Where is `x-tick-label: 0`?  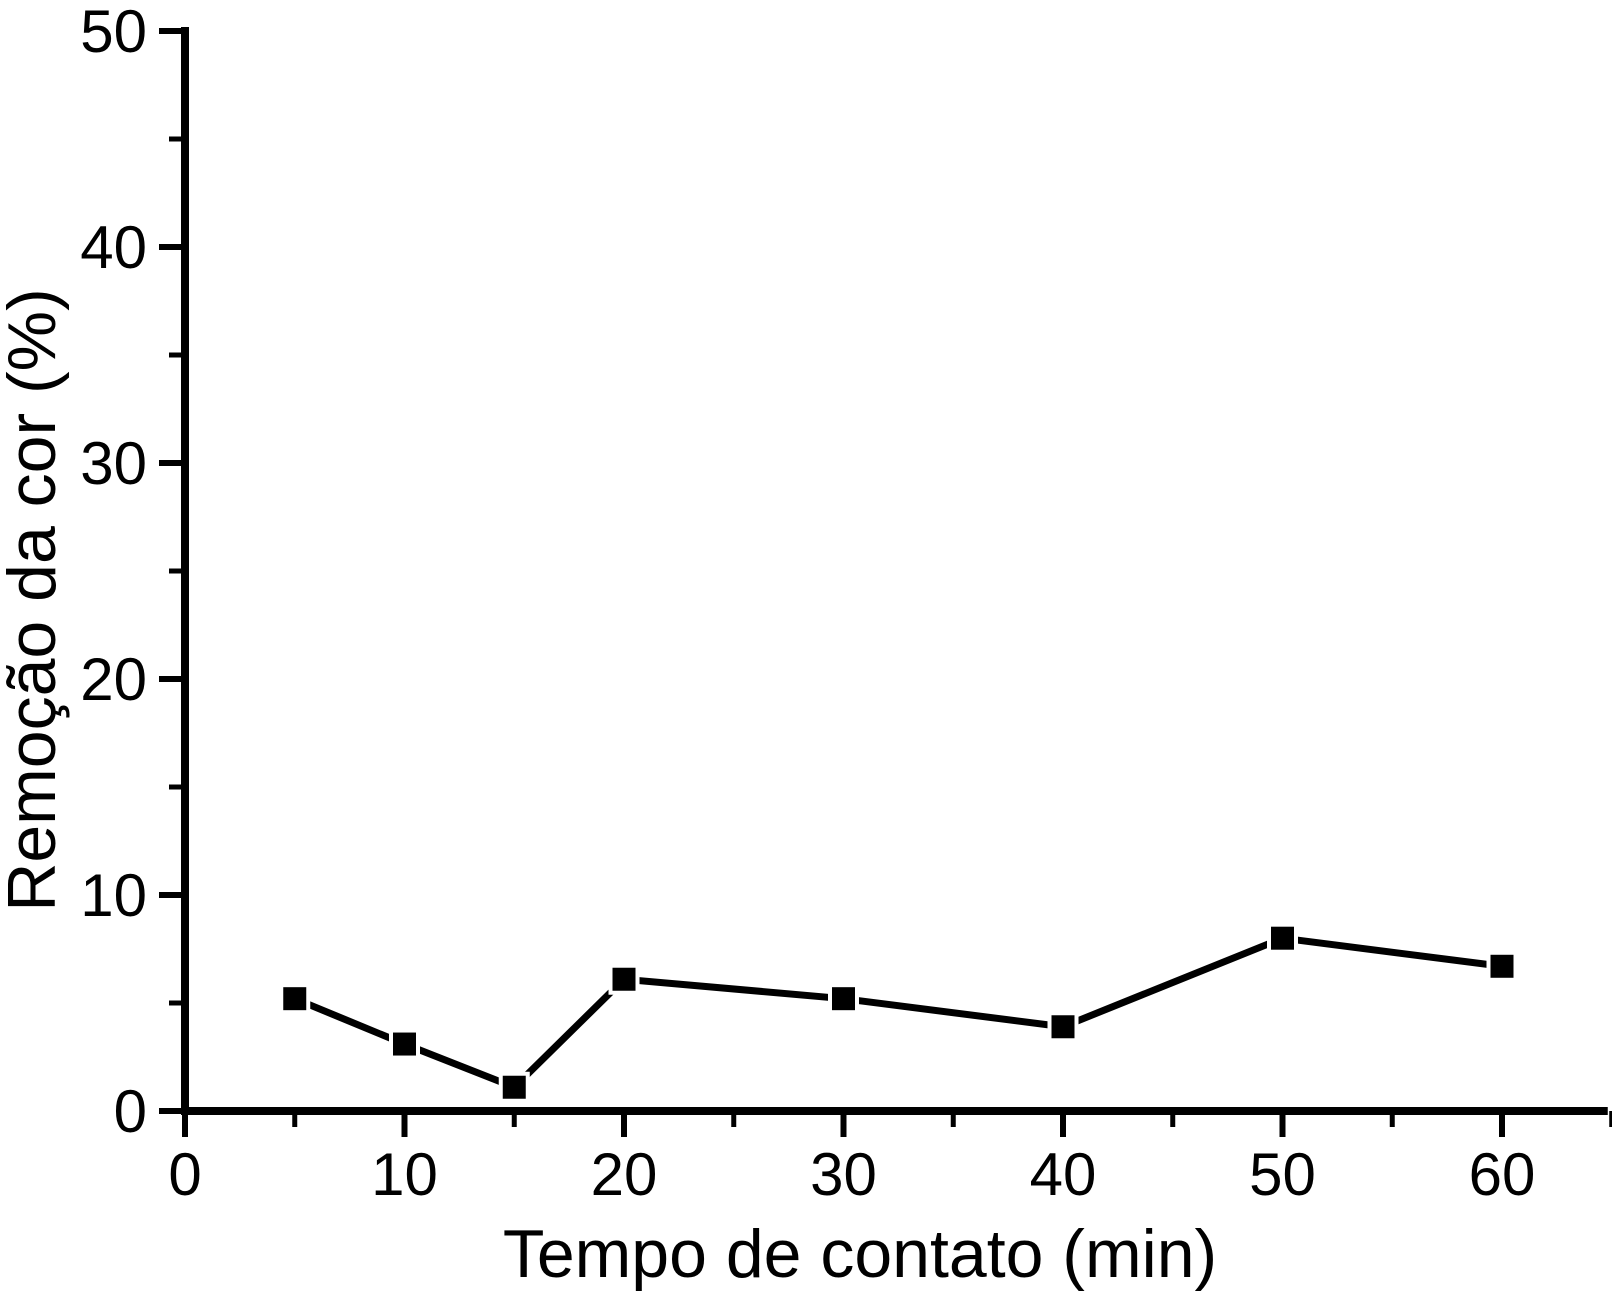
x-tick-label: 0 is located at coordinates (184, 1174).